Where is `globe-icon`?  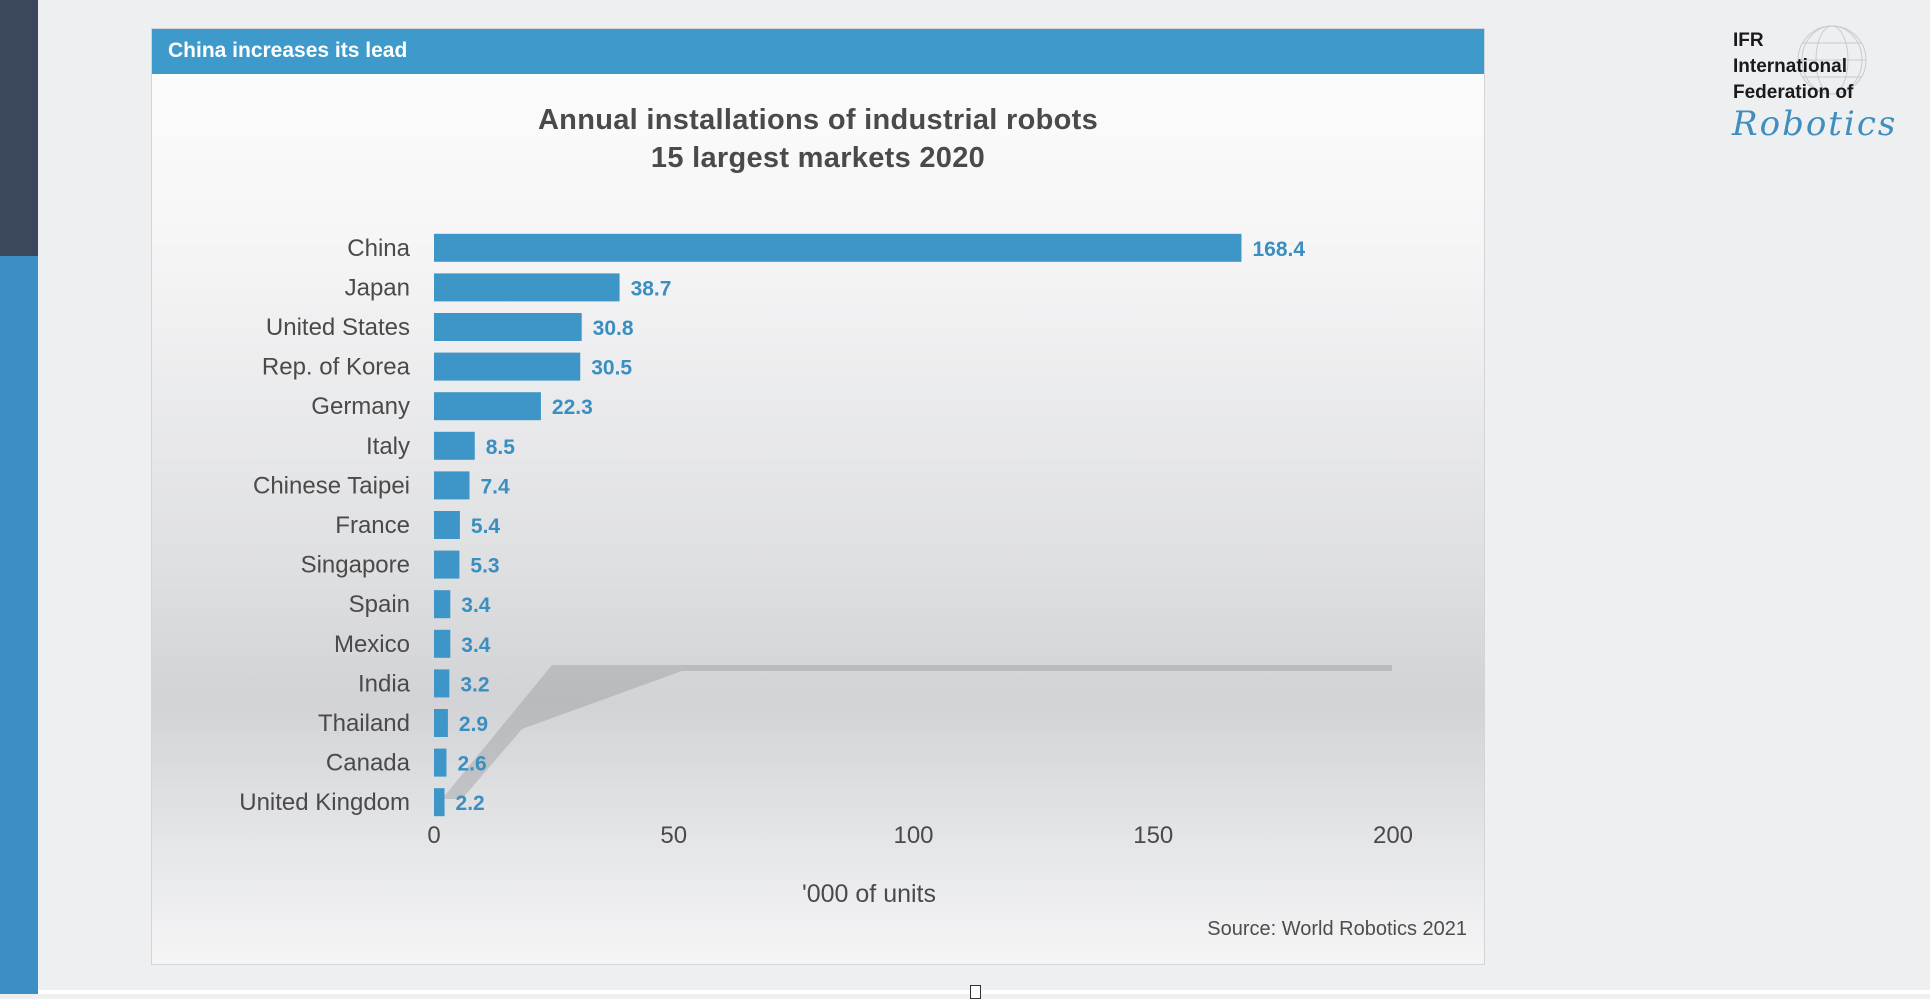
globe-icon is located at coordinates (1832, 60).